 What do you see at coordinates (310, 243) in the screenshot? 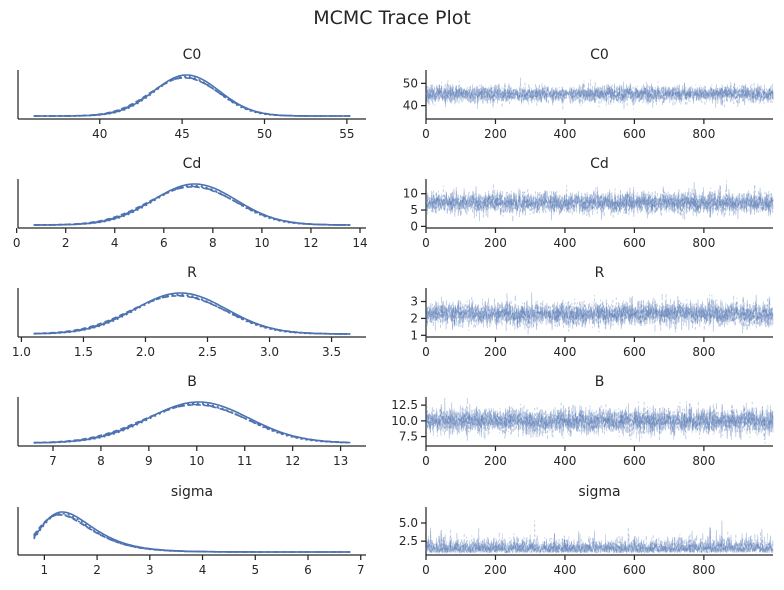
I see `x-tick-label: 12` at bounding box center [310, 243].